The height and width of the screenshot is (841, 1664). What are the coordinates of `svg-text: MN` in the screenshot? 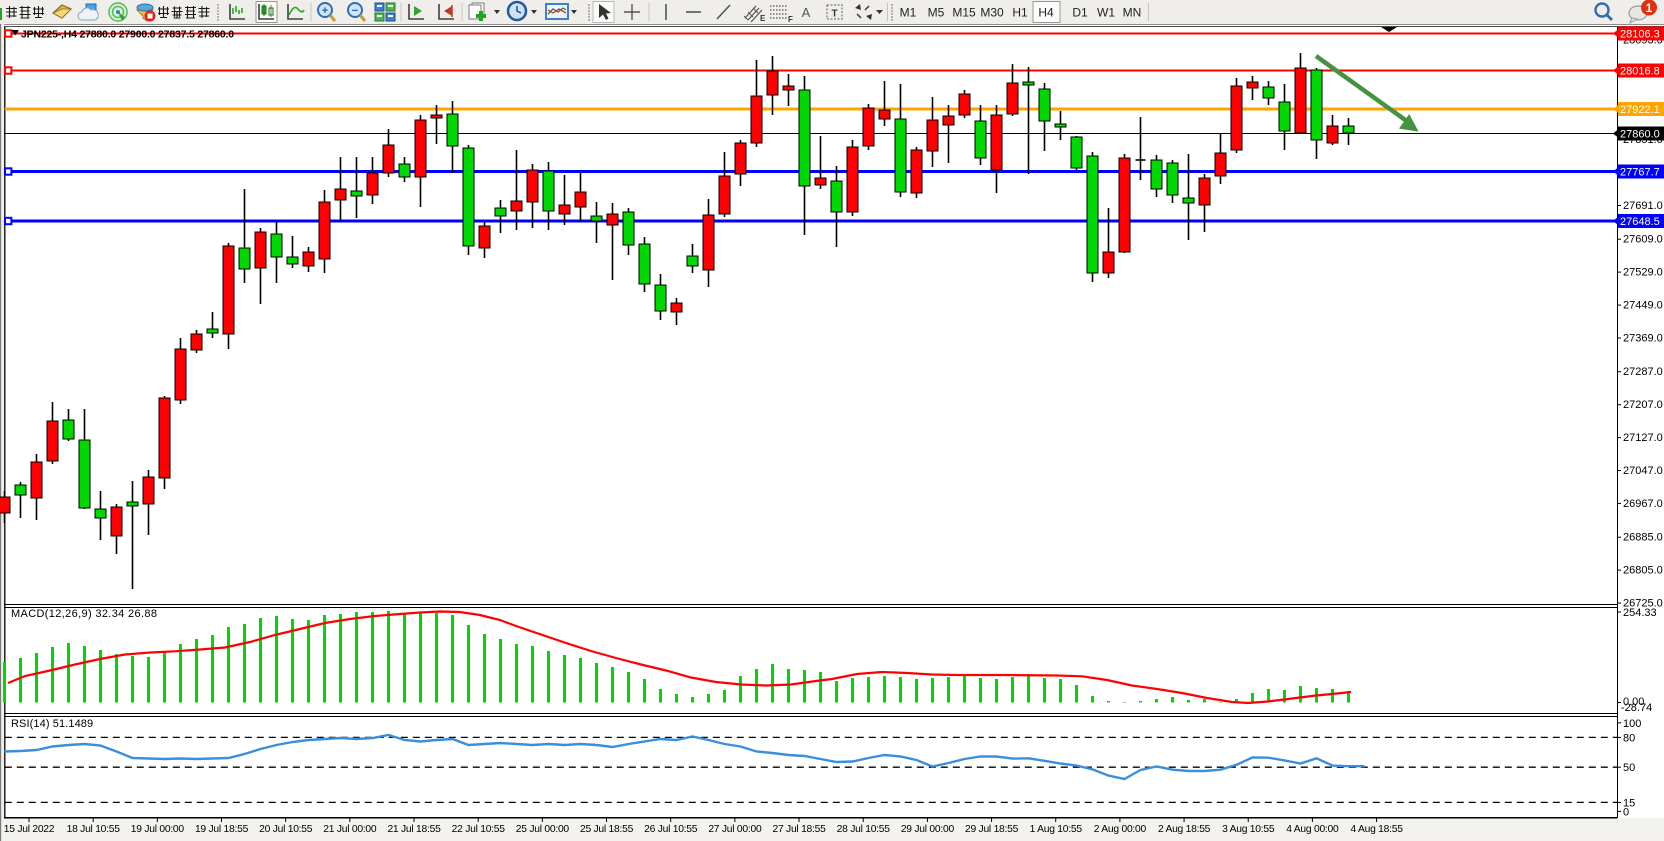 It's located at (1132, 13).